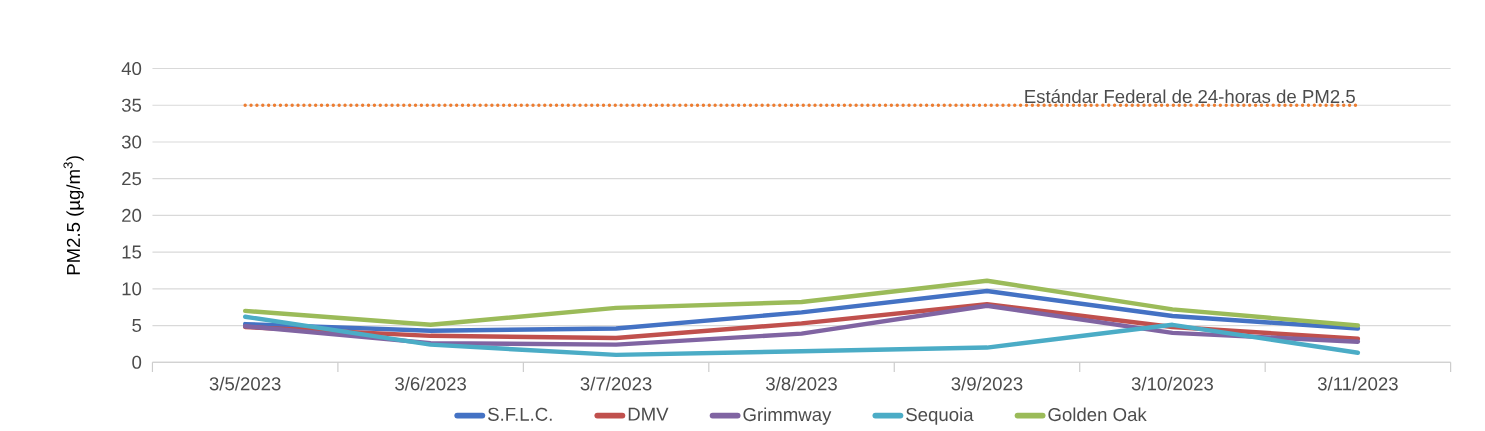 The height and width of the screenshot is (431, 1485). What do you see at coordinates (137, 326) in the screenshot?
I see `y-tick-label: 5` at bounding box center [137, 326].